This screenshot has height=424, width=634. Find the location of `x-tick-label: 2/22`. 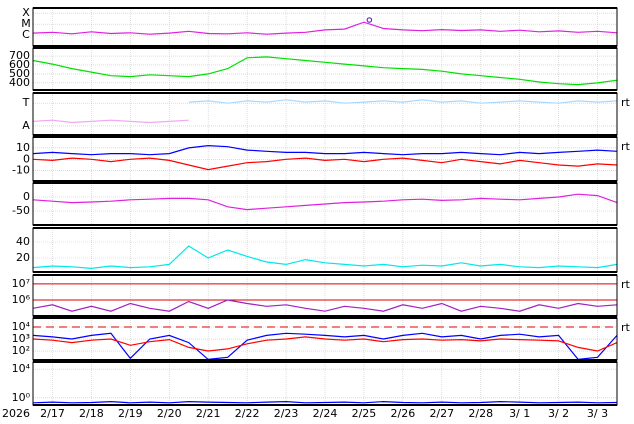

x-tick-label: 2/22 is located at coordinates (247, 413).